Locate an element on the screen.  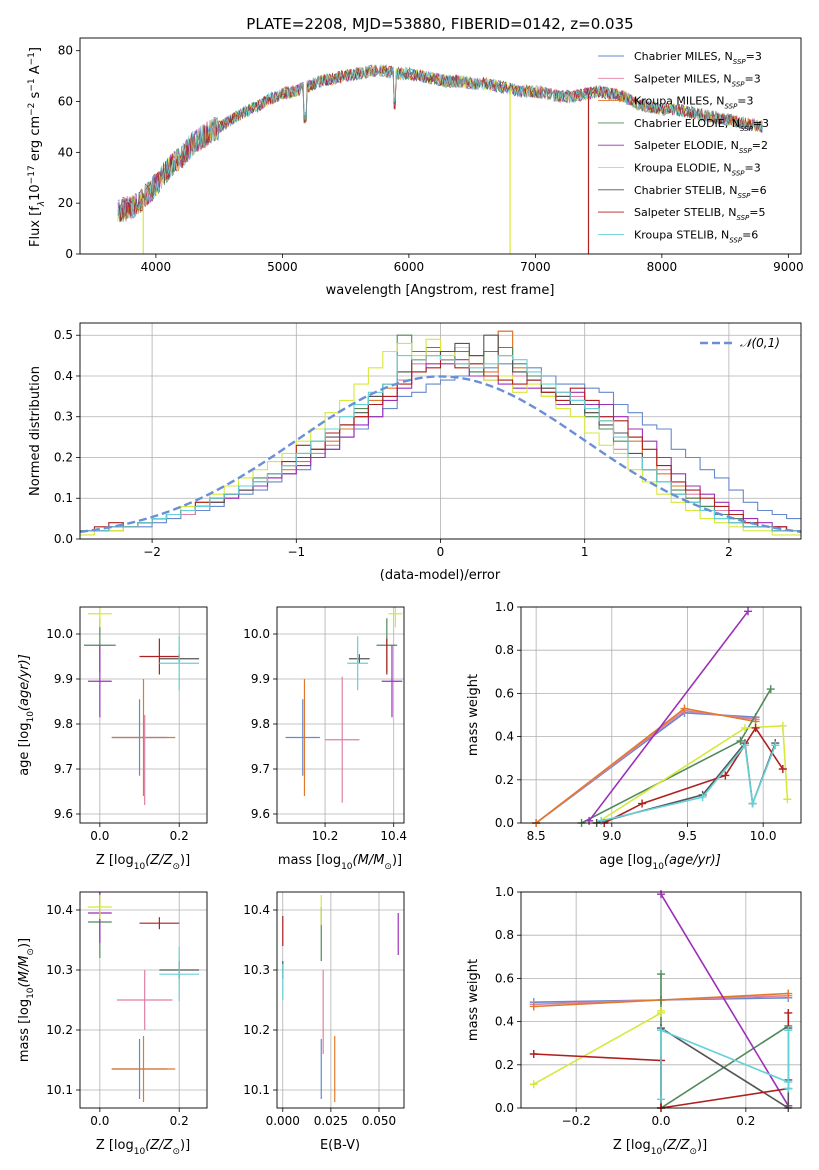
age-mw-xlabel: age [log10(age/yr)] is located at coordinates (660, 862).